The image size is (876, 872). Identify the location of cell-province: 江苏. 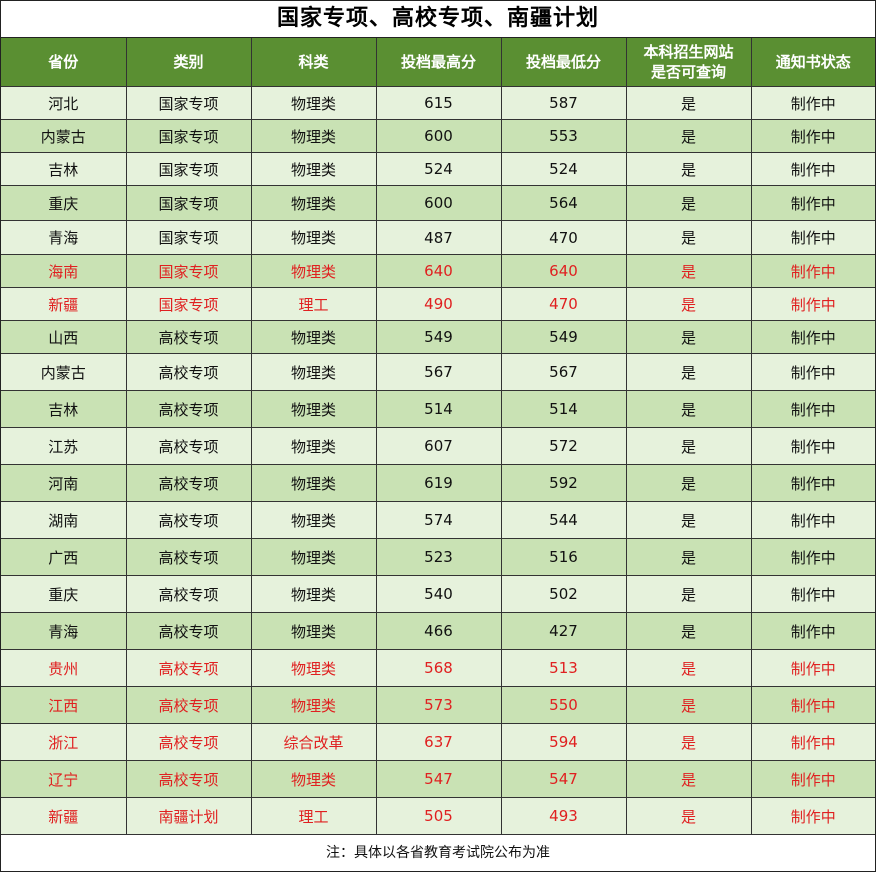
(64, 446).